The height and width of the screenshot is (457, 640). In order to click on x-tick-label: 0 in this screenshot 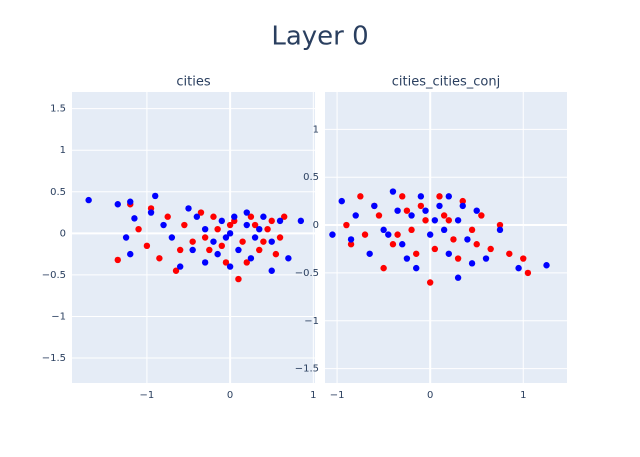, I will do `click(230, 395)`.